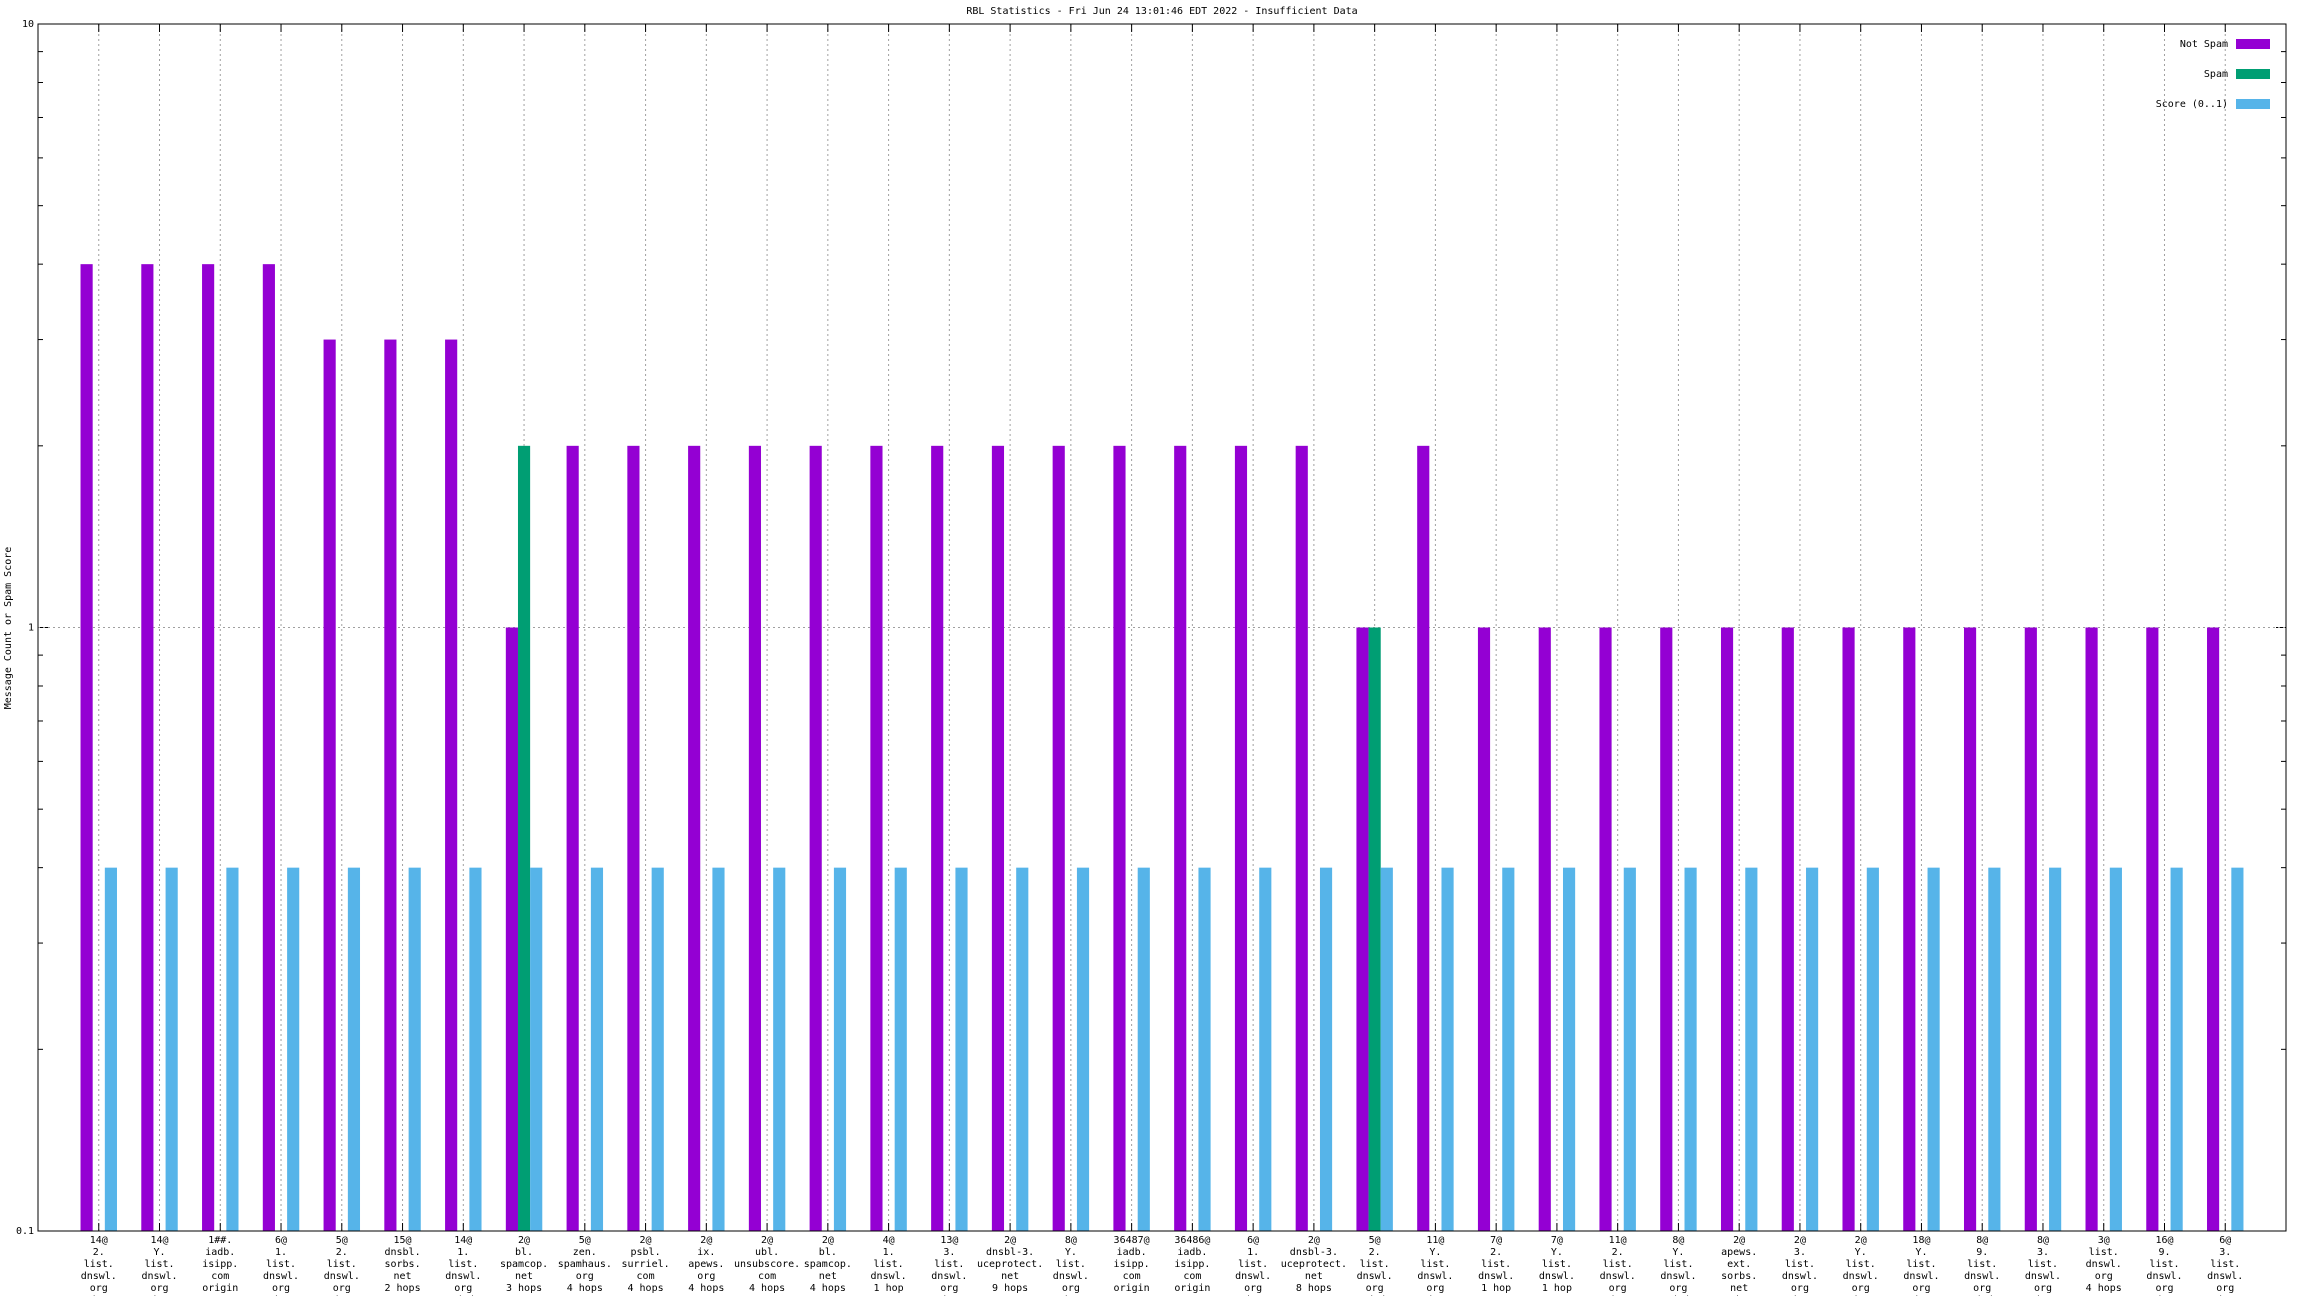 Image resolution: width=2304 pixels, height=1296 pixels. I want to click on x-tick-label: 36487@ iadb. isipp. com origin, so click(1132, 1264).